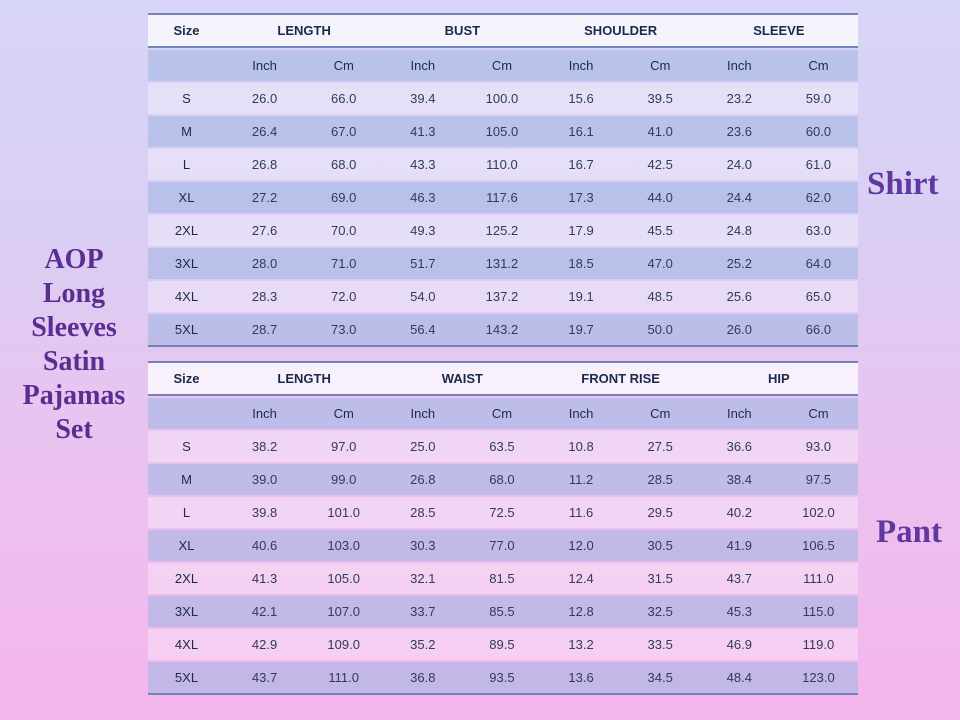 Image resolution: width=960 pixels, height=720 pixels. Describe the element at coordinates (264, 611) in the screenshot. I see `measurement-value: 42.1` at that location.